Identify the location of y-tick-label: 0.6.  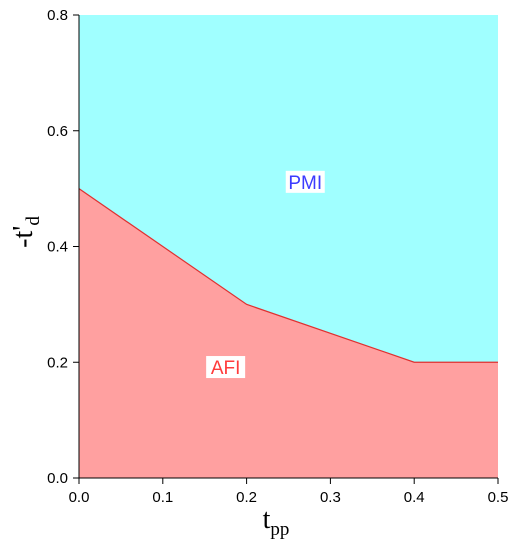
(57, 131).